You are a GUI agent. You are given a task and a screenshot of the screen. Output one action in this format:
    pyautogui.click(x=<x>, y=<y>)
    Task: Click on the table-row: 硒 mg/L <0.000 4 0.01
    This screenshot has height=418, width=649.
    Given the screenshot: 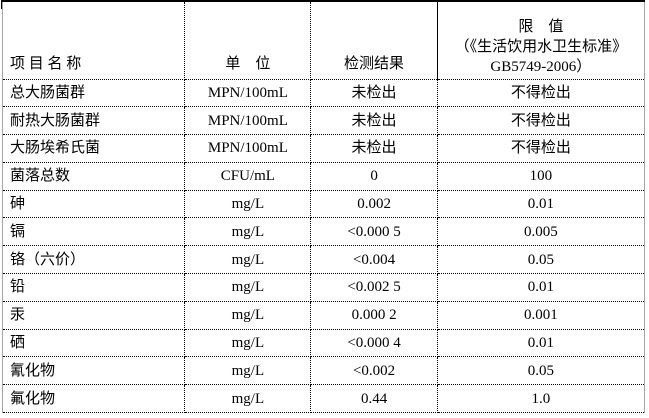 What is the action you would take?
    pyautogui.click(x=323, y=343)
    